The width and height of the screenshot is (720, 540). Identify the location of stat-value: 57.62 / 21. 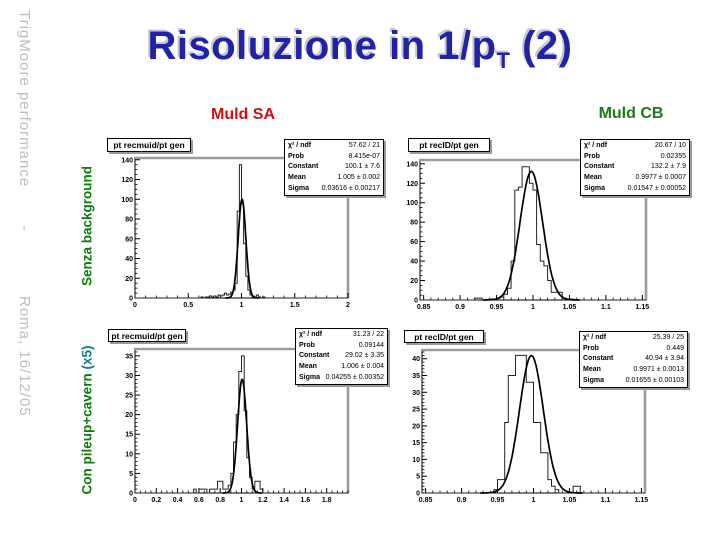
(364, 146).